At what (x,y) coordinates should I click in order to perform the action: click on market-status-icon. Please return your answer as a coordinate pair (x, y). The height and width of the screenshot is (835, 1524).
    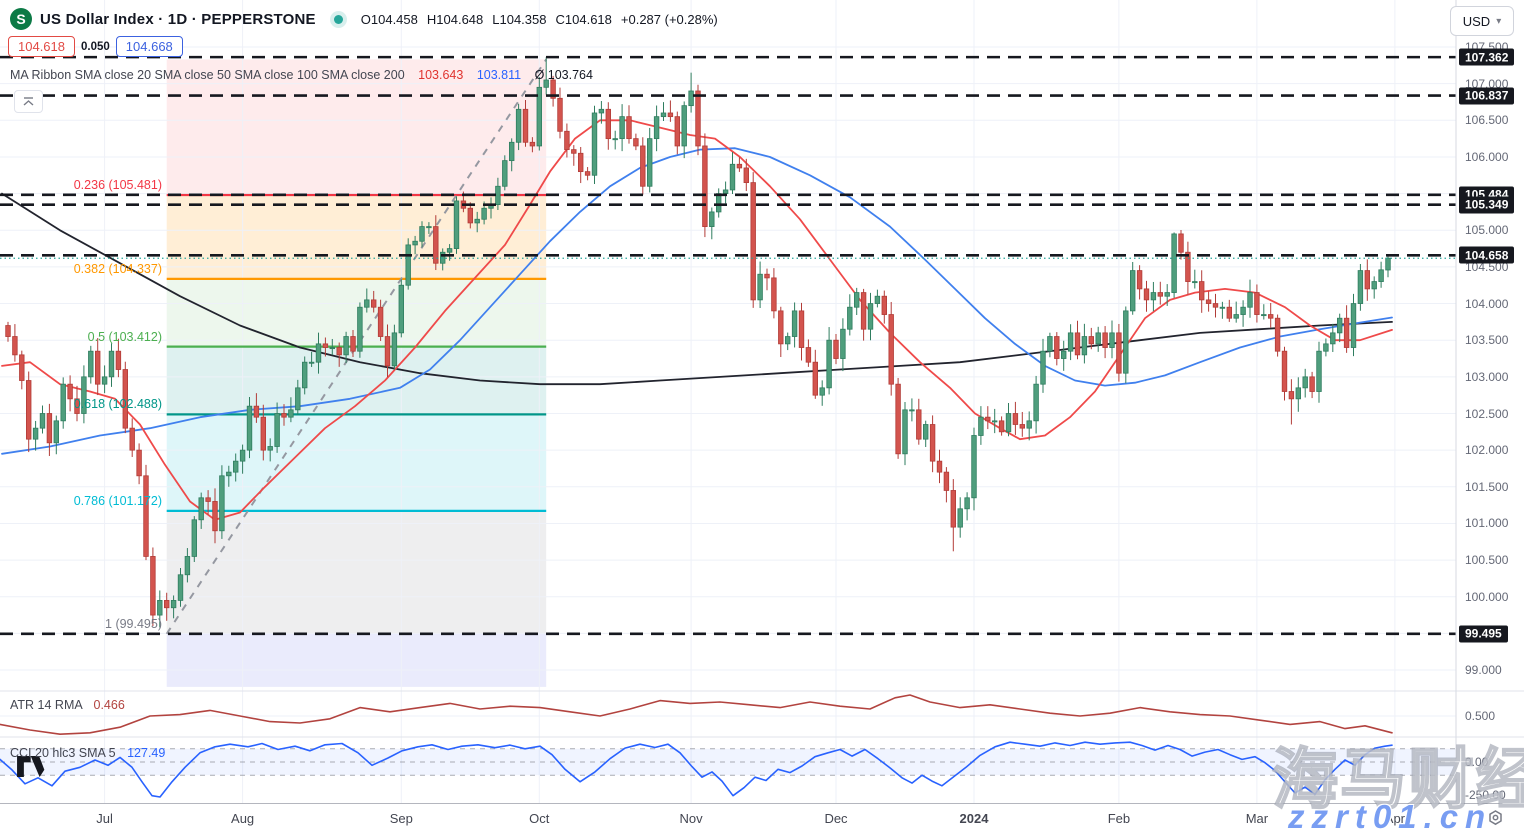
    Looking at the image, I should click on (338, 19).